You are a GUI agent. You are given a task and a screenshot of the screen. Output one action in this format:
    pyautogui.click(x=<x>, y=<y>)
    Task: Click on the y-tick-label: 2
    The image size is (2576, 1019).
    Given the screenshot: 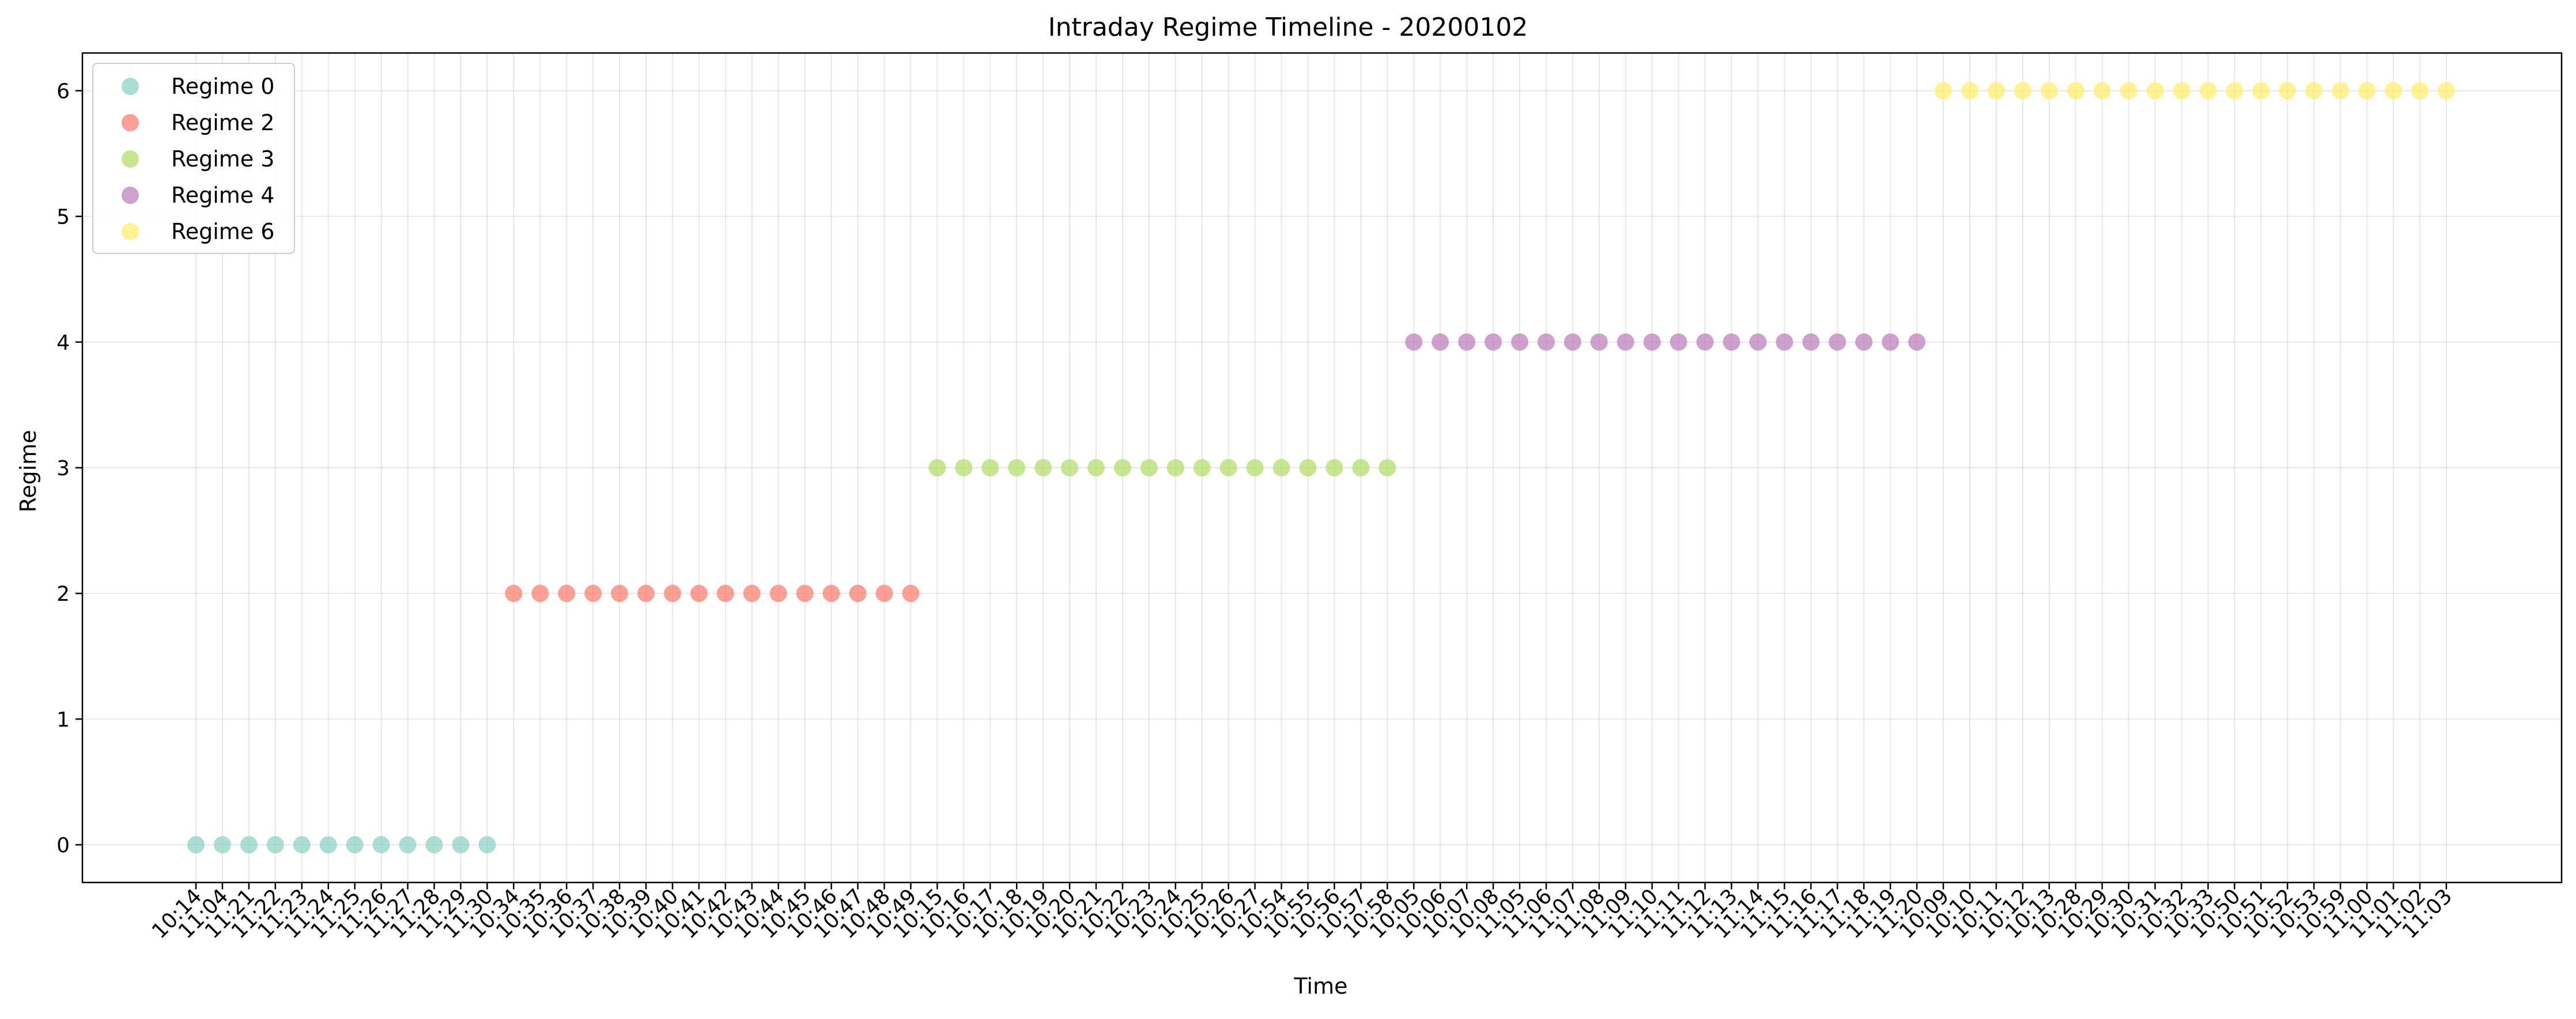 What is the action you would take?
    pyautogui.click(x=63, y=594)
    